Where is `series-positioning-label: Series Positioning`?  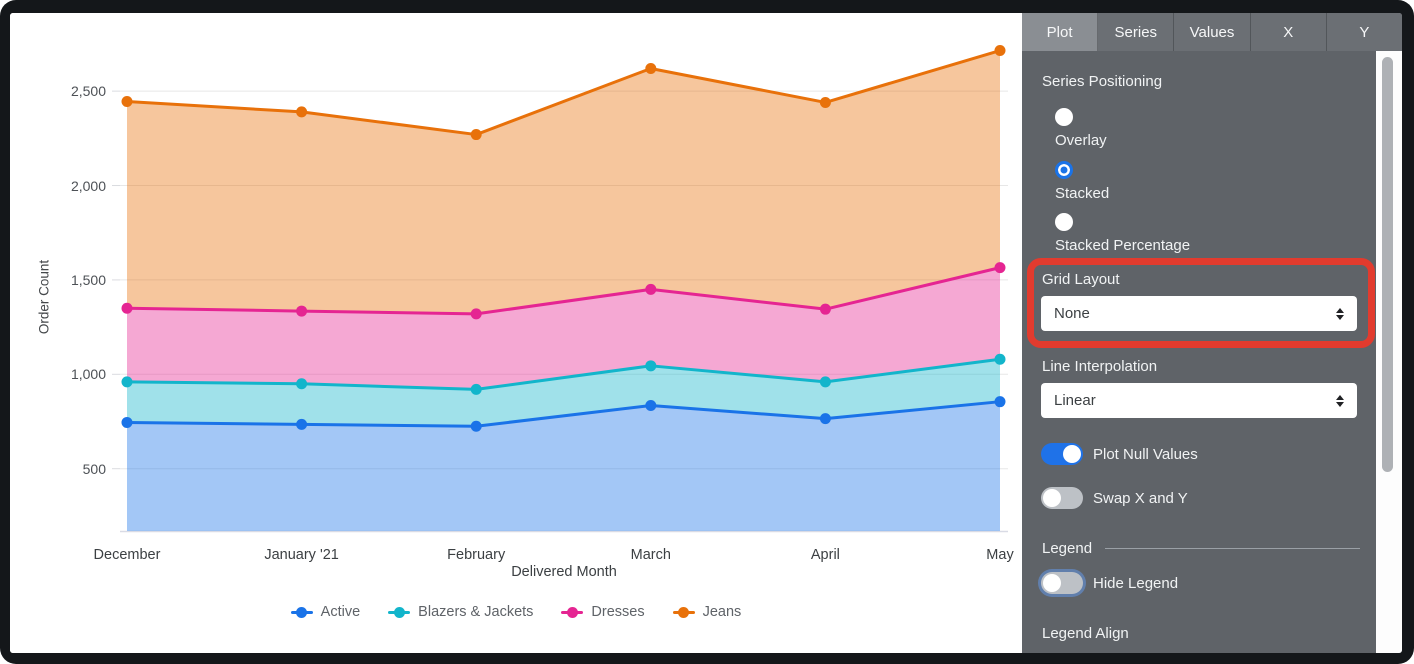
series-positioning-label: Series Positioning is located at coordinates (1102, 81).